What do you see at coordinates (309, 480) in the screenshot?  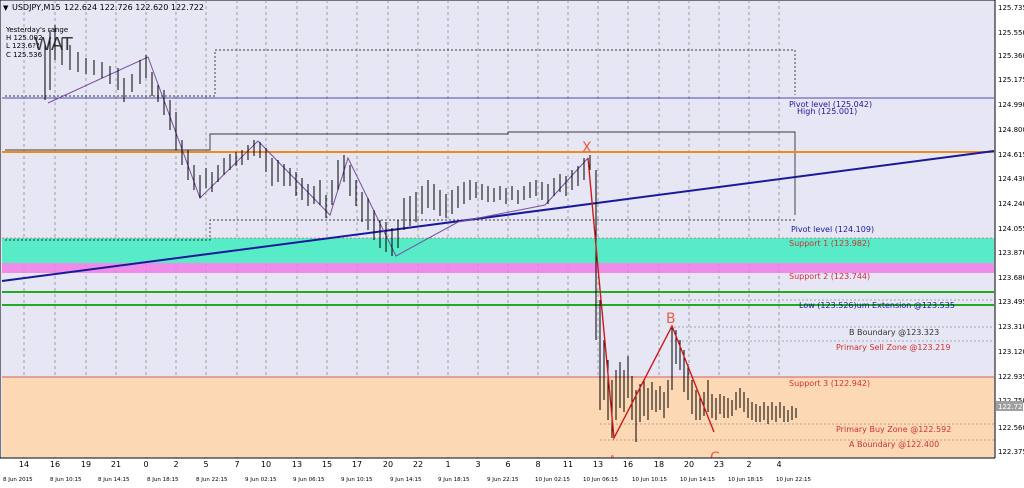 I see `date-tick: 9 Jun 06:15` at bounding box center [309, 480].